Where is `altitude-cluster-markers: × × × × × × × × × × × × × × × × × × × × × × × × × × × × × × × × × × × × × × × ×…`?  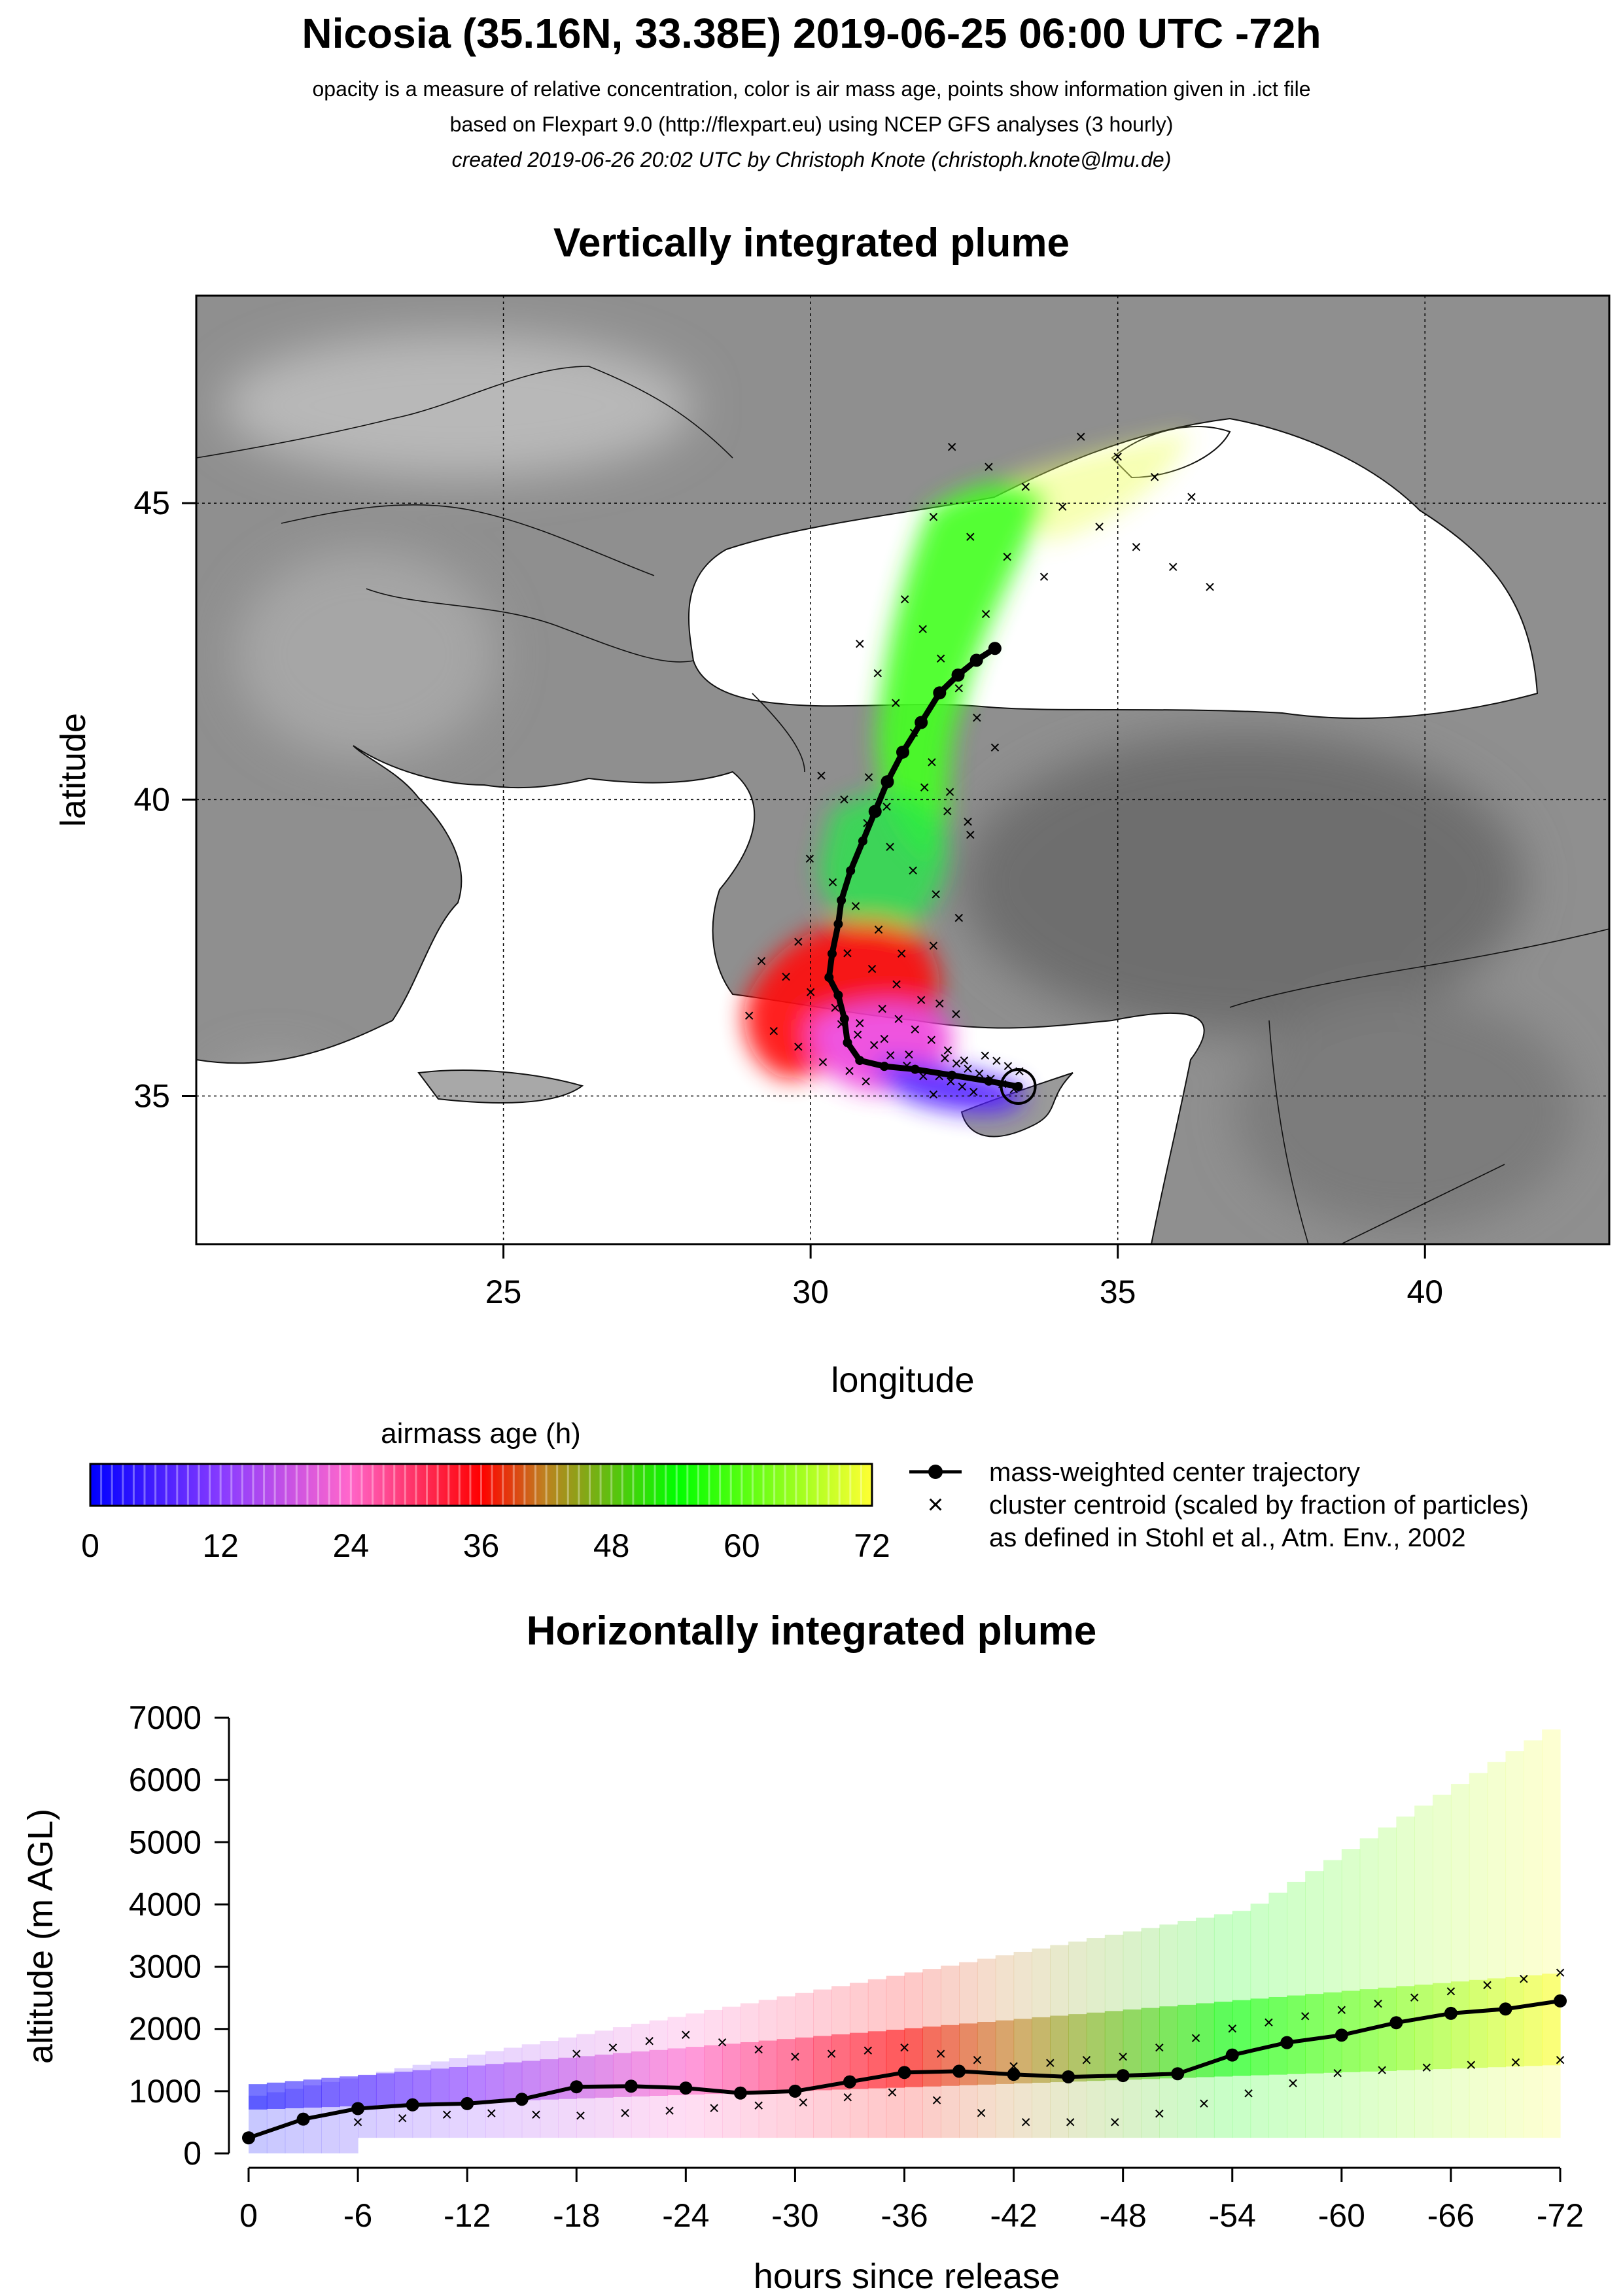
altitude-cluster-markers: × × × × × × × × × × × × × × × × × × × × × × × × × × × × × × × × × × × × × × × ×… is located at coordinates (959, 2047).